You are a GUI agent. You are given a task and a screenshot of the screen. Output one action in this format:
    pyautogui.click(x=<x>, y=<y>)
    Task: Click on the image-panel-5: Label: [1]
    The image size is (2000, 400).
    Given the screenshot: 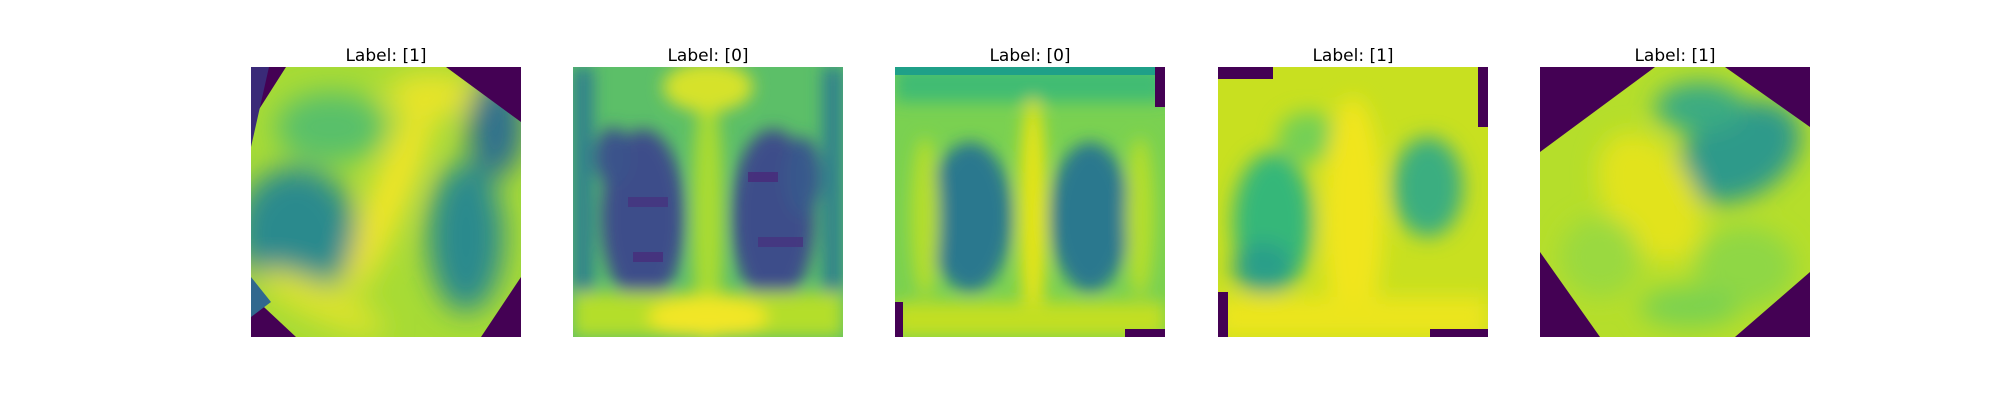 What is the action you would take?
    pyautogui.click(x=1675, y=190)
    